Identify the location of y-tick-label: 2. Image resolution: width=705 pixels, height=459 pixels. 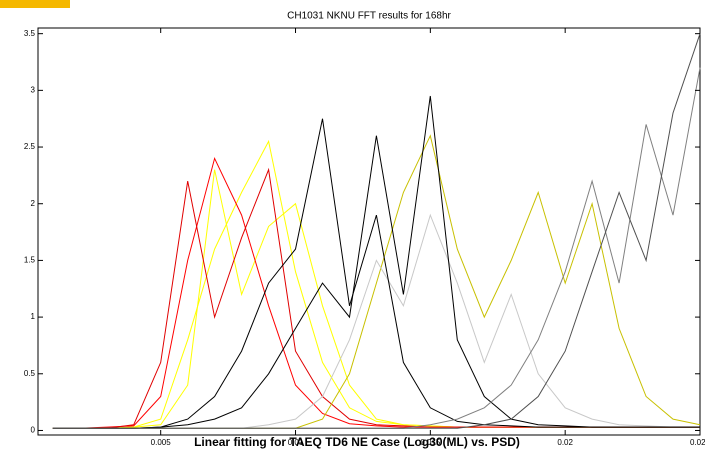
(33, 203).